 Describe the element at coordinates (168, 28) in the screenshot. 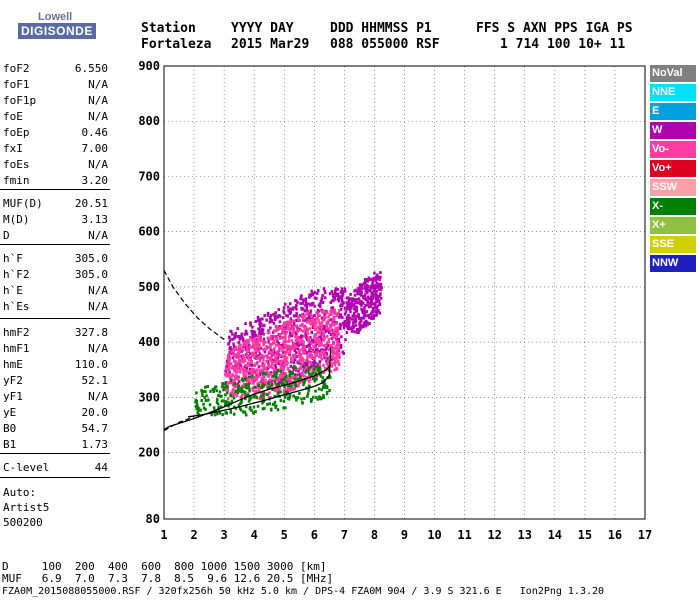

I see `header-label-station: Station` at that location.